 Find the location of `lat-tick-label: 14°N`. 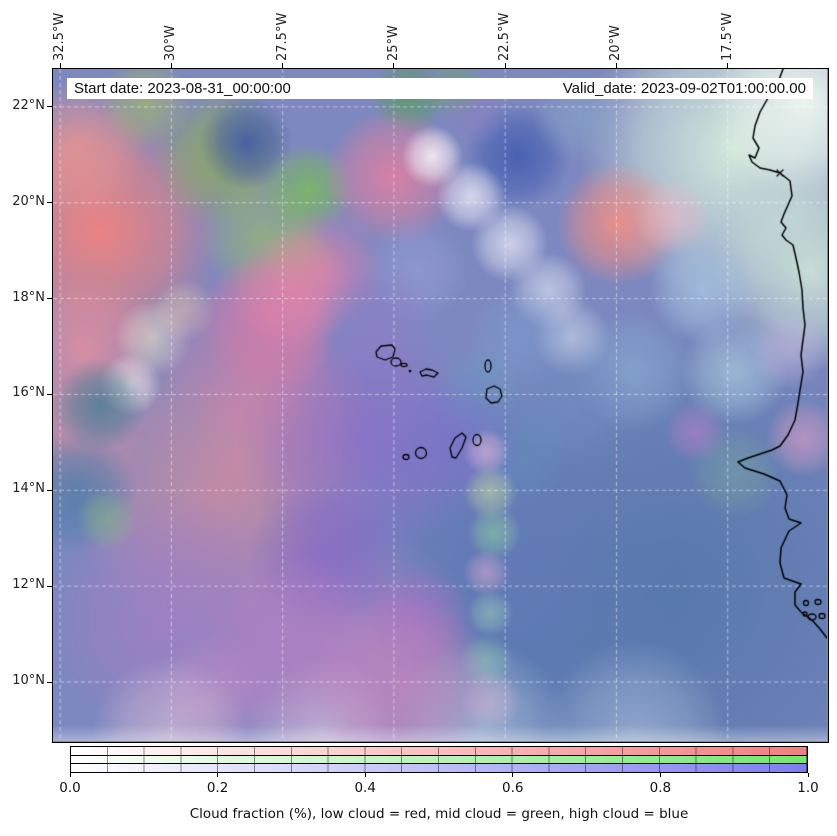

lat-tick-label: 14°N is located at coordinates (28, 489).